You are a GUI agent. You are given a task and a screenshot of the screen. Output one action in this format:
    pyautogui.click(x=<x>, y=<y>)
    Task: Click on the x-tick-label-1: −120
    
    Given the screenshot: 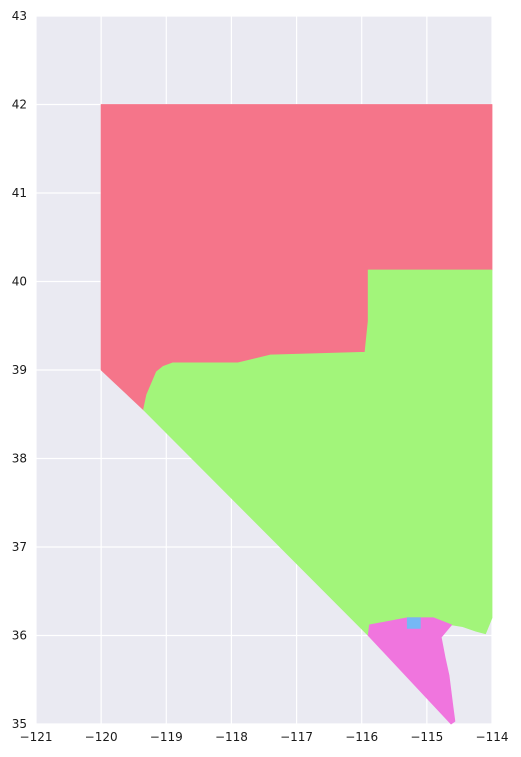 What is the action you would take?
    pyautogui.click(x=101, y=737)
    